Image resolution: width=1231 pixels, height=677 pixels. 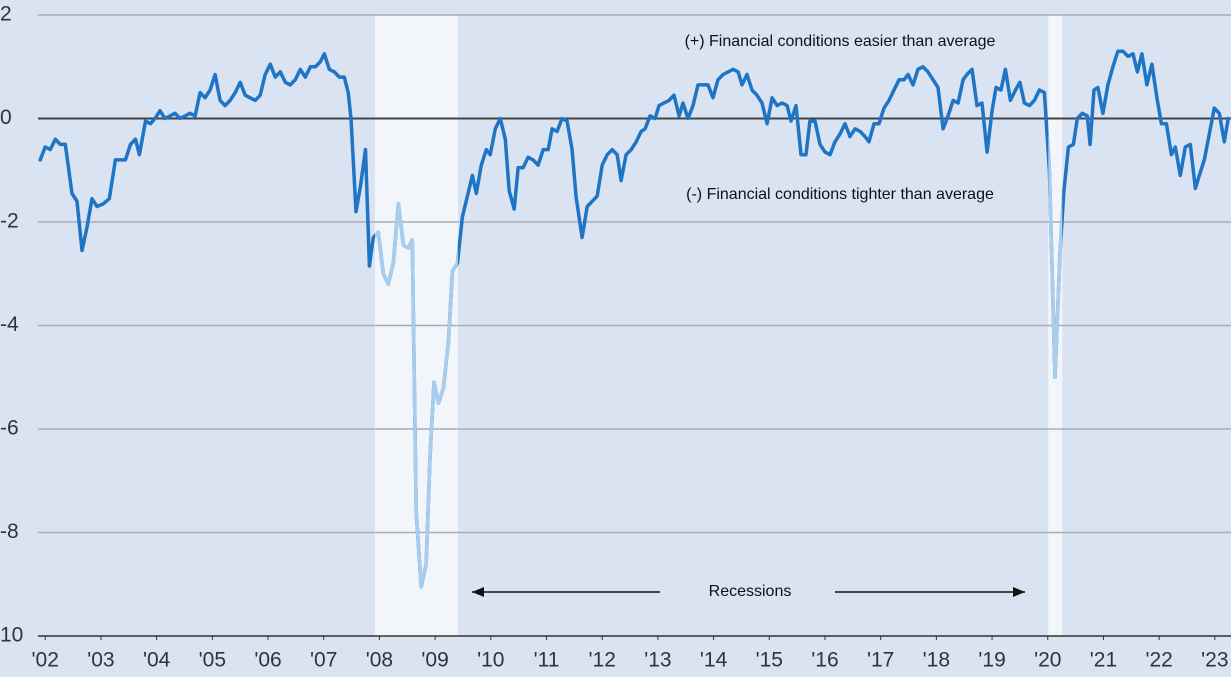 What do you see at coordinates (9, 221) in the screenshot?
I see `y-tick-label: -2` at bounding box center [9, 221].